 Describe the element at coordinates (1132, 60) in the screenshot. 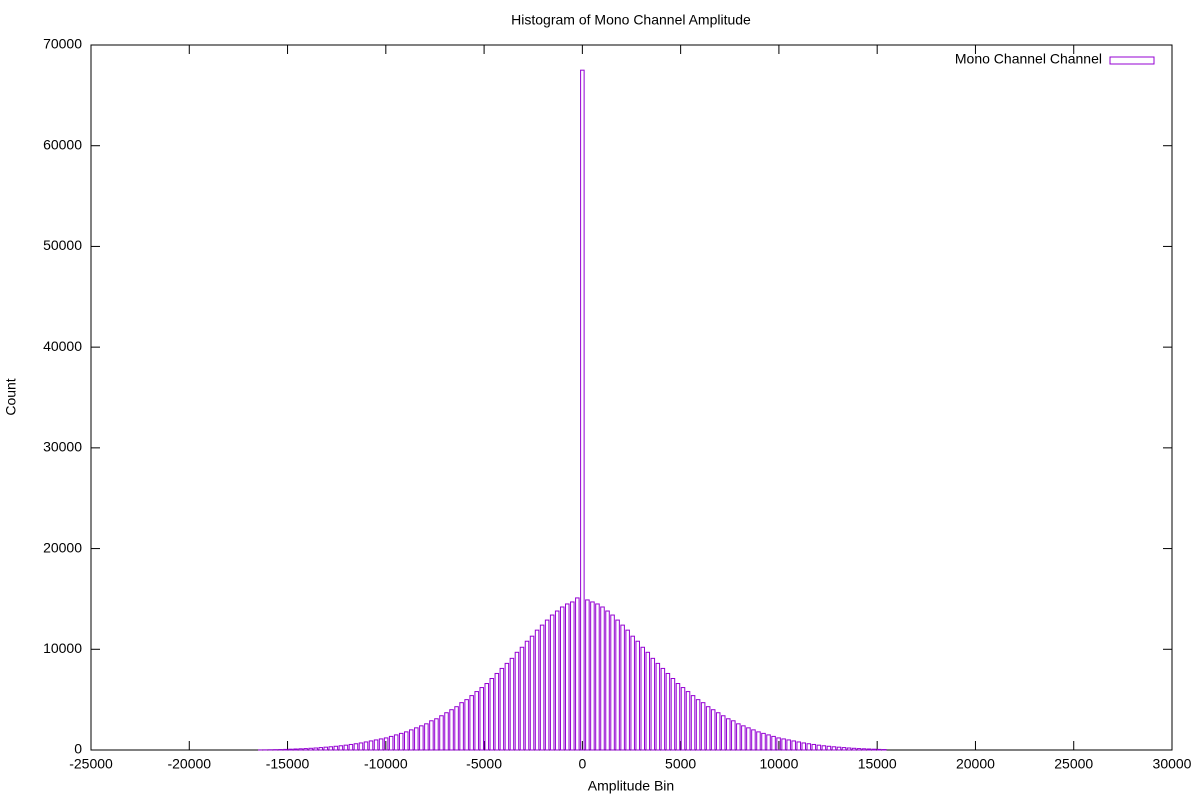

I see `legend-swatch` at that location.